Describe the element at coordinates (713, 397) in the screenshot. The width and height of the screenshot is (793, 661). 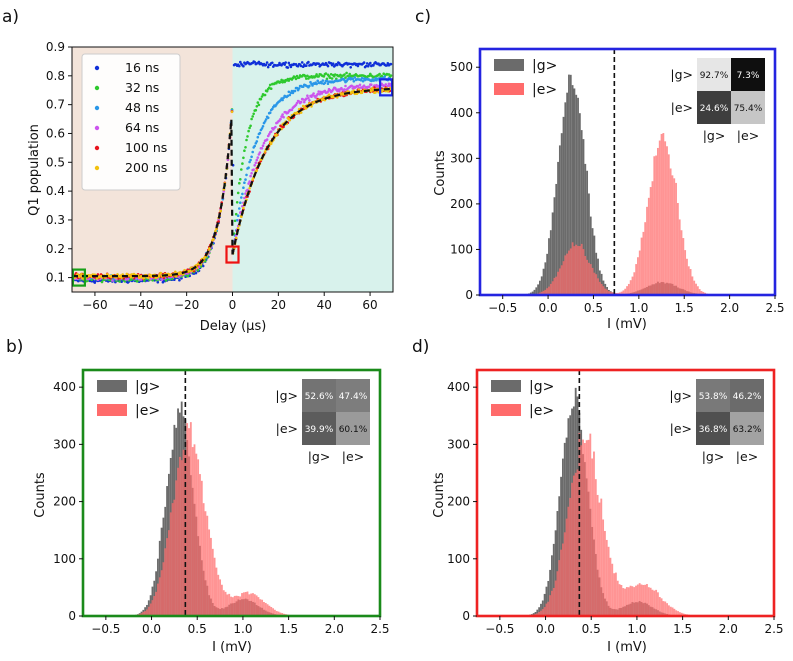
I see `matrix-value: 53.8%` at that location.